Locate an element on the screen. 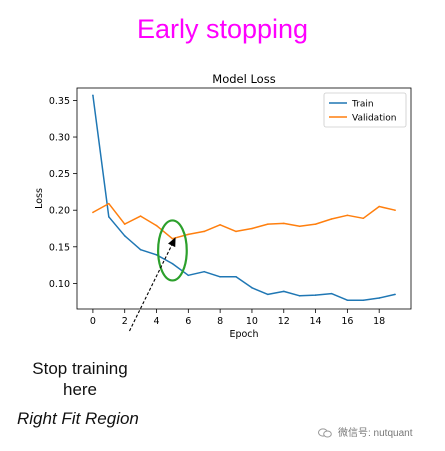 The image size is (445, 451). y-tick-label: 0.25 is located at coordinates (59, 174).